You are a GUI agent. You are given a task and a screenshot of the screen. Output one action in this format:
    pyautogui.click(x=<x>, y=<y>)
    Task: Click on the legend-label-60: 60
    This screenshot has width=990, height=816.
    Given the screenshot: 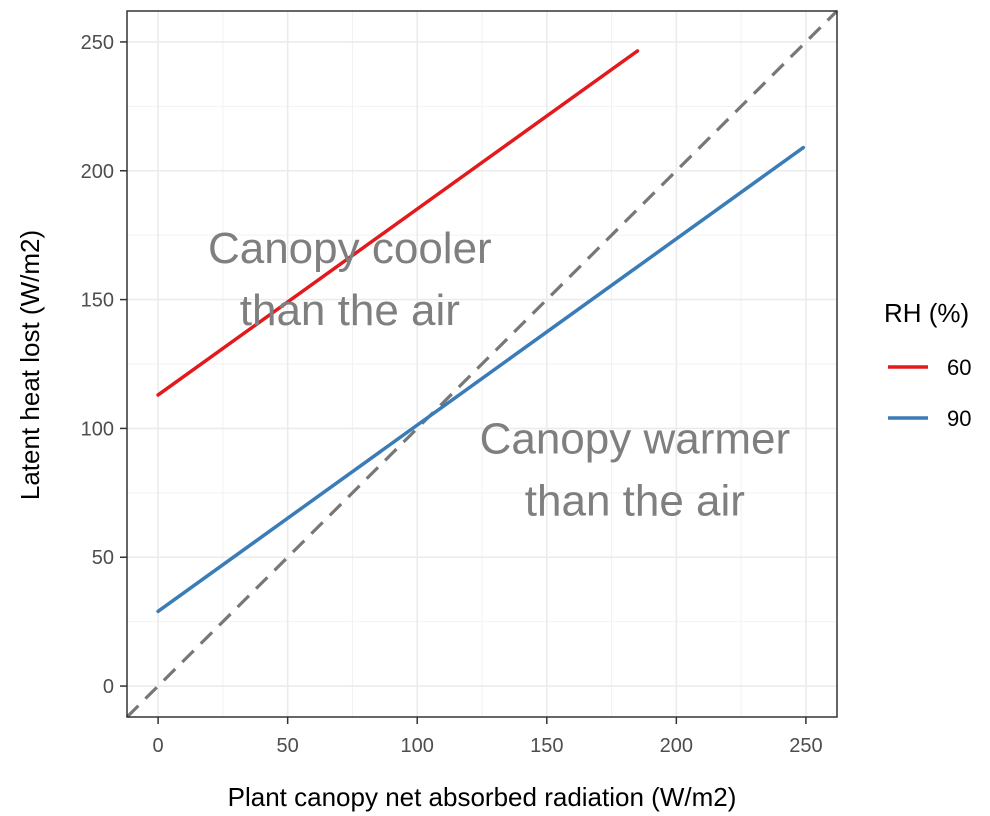 What is the action you would take?
    pyautogui.click(x=959, y=367)
    